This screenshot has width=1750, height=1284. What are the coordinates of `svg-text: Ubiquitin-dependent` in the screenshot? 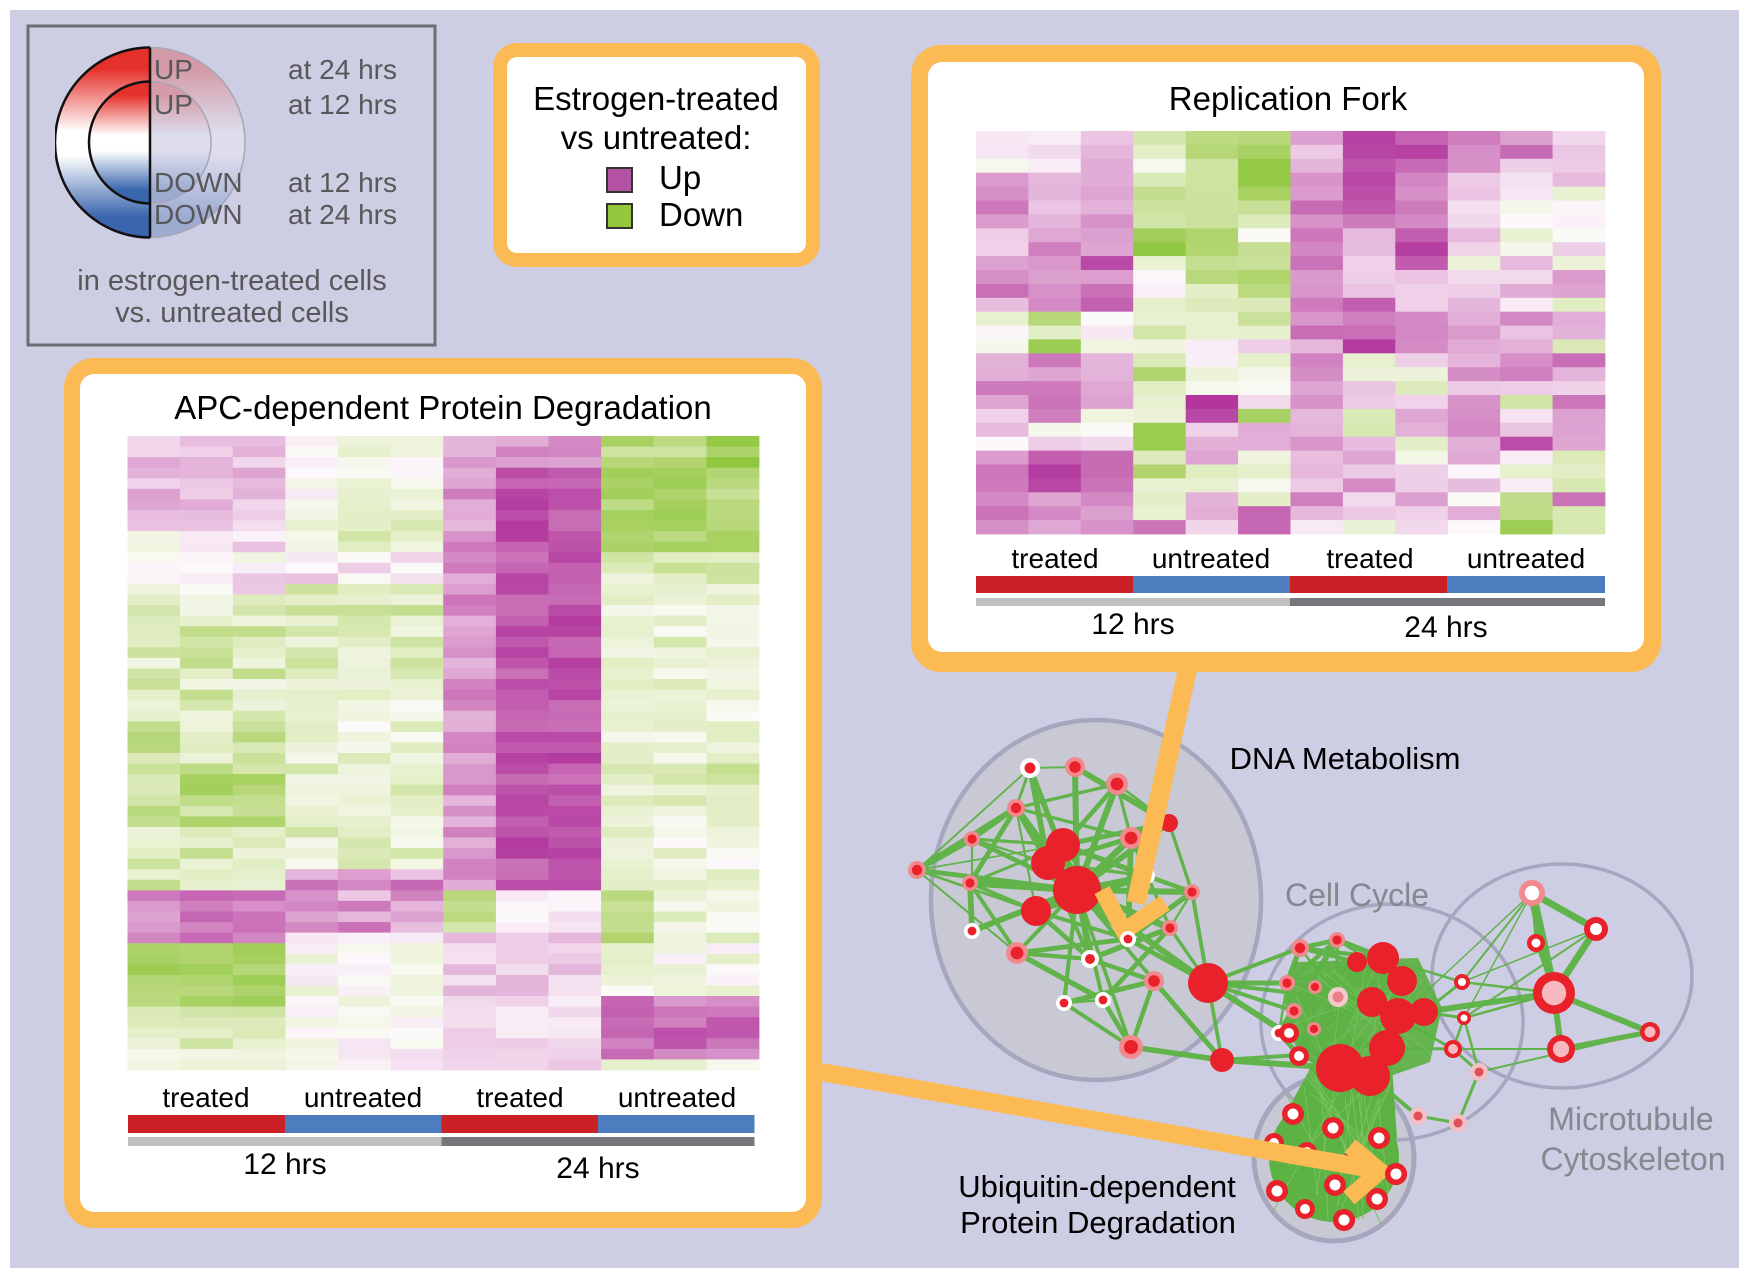 It's located at (1097, 1186).